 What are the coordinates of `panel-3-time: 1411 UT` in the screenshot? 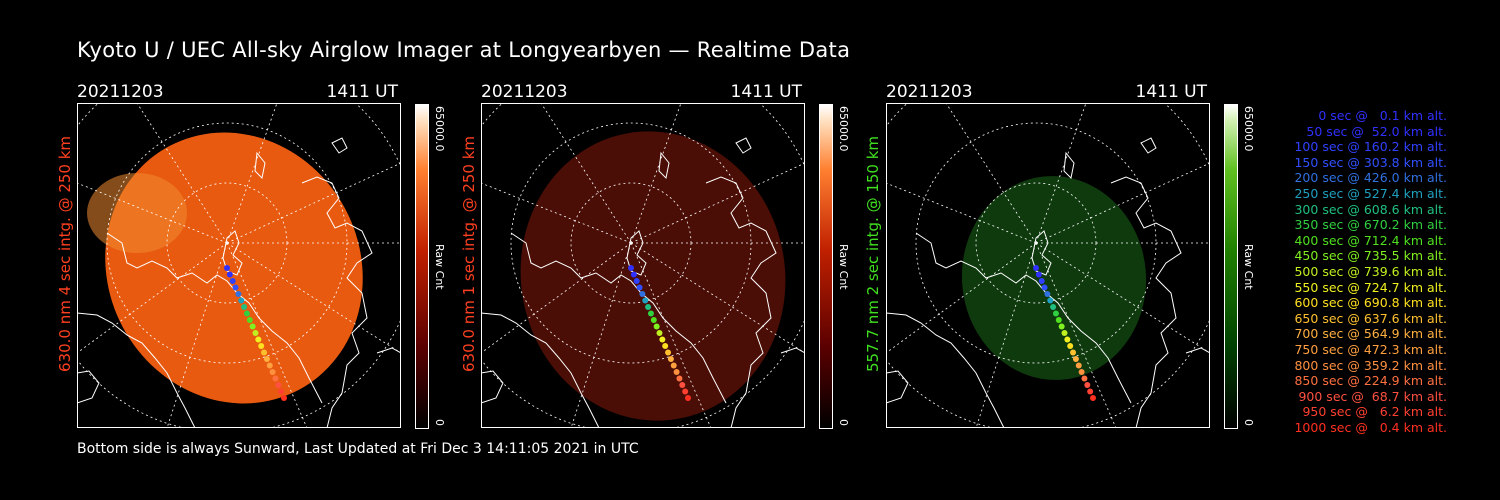 It's located at (1171, 92).